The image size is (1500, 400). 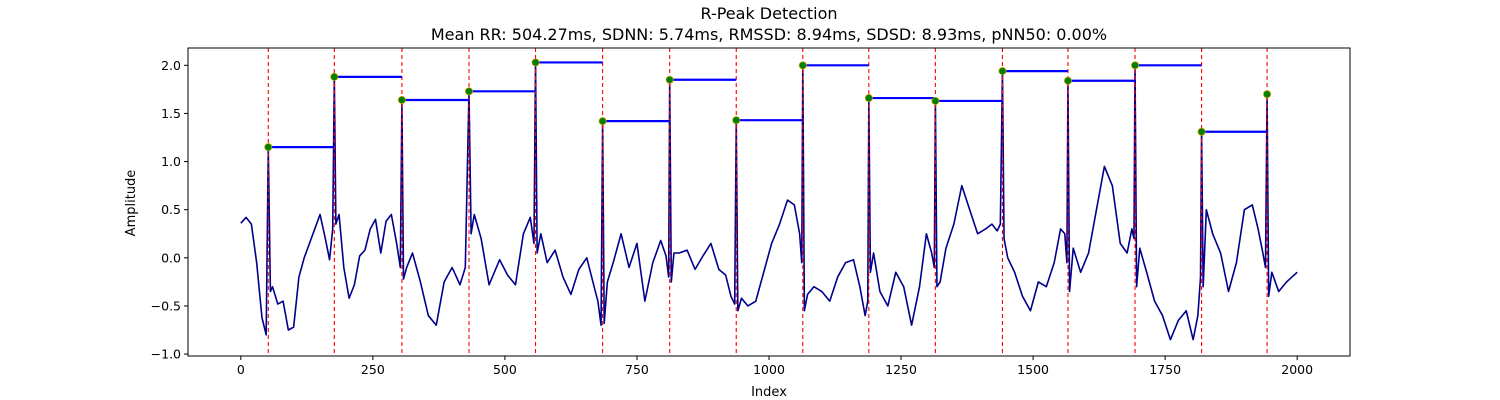 I want to click on y-tick-label: 0.0, so click(x=171, y=257).